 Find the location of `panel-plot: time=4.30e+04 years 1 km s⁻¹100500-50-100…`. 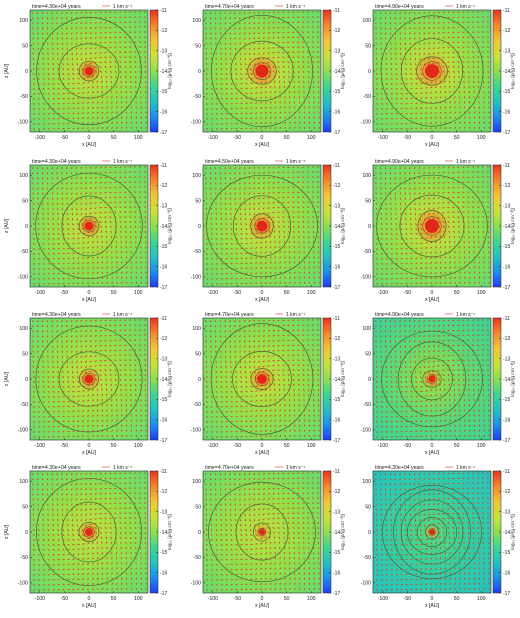

panel-plot: time=4.30e+04 years 1 km s⁻¹100500-50-100… is located at coordinates (88, 231).